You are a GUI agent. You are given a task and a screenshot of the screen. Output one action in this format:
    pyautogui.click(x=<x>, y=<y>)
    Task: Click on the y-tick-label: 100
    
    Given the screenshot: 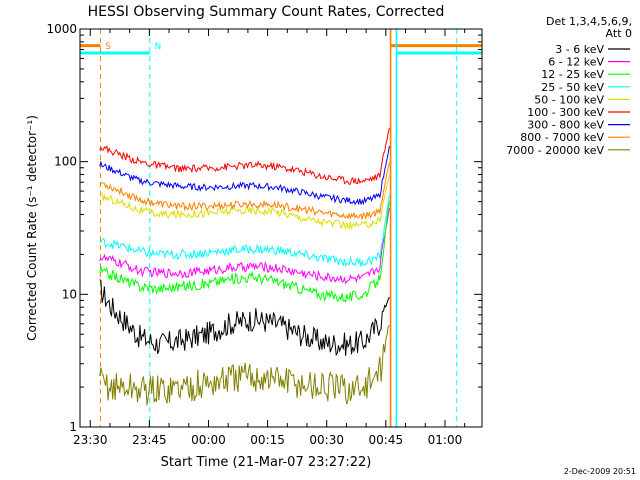 What is the action you would take?
    pyautogui.click(x=65, y=162)
    